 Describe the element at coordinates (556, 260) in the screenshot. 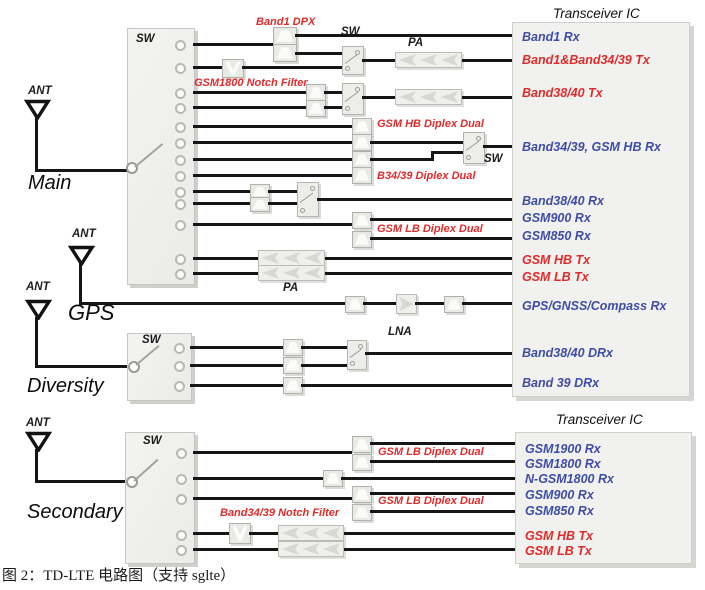

I see `ic-port-label: GSM HB Tx` at that location.